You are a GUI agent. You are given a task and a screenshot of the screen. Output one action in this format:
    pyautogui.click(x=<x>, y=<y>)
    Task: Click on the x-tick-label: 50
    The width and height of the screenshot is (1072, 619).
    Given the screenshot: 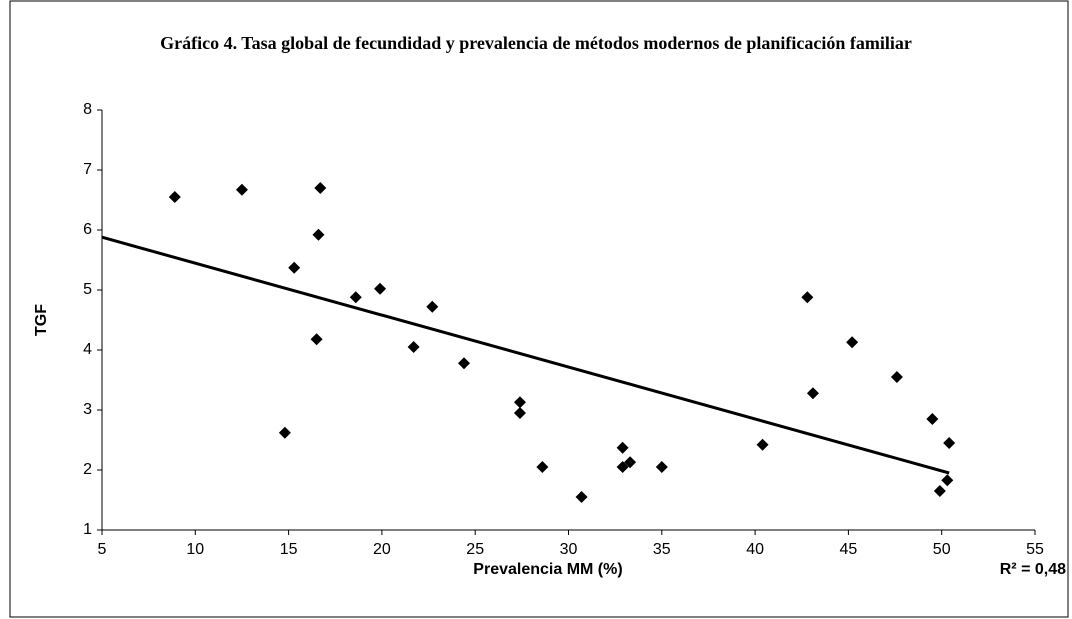 What is the action you would take?
    pyautogui.click(x=942, y=549)
    